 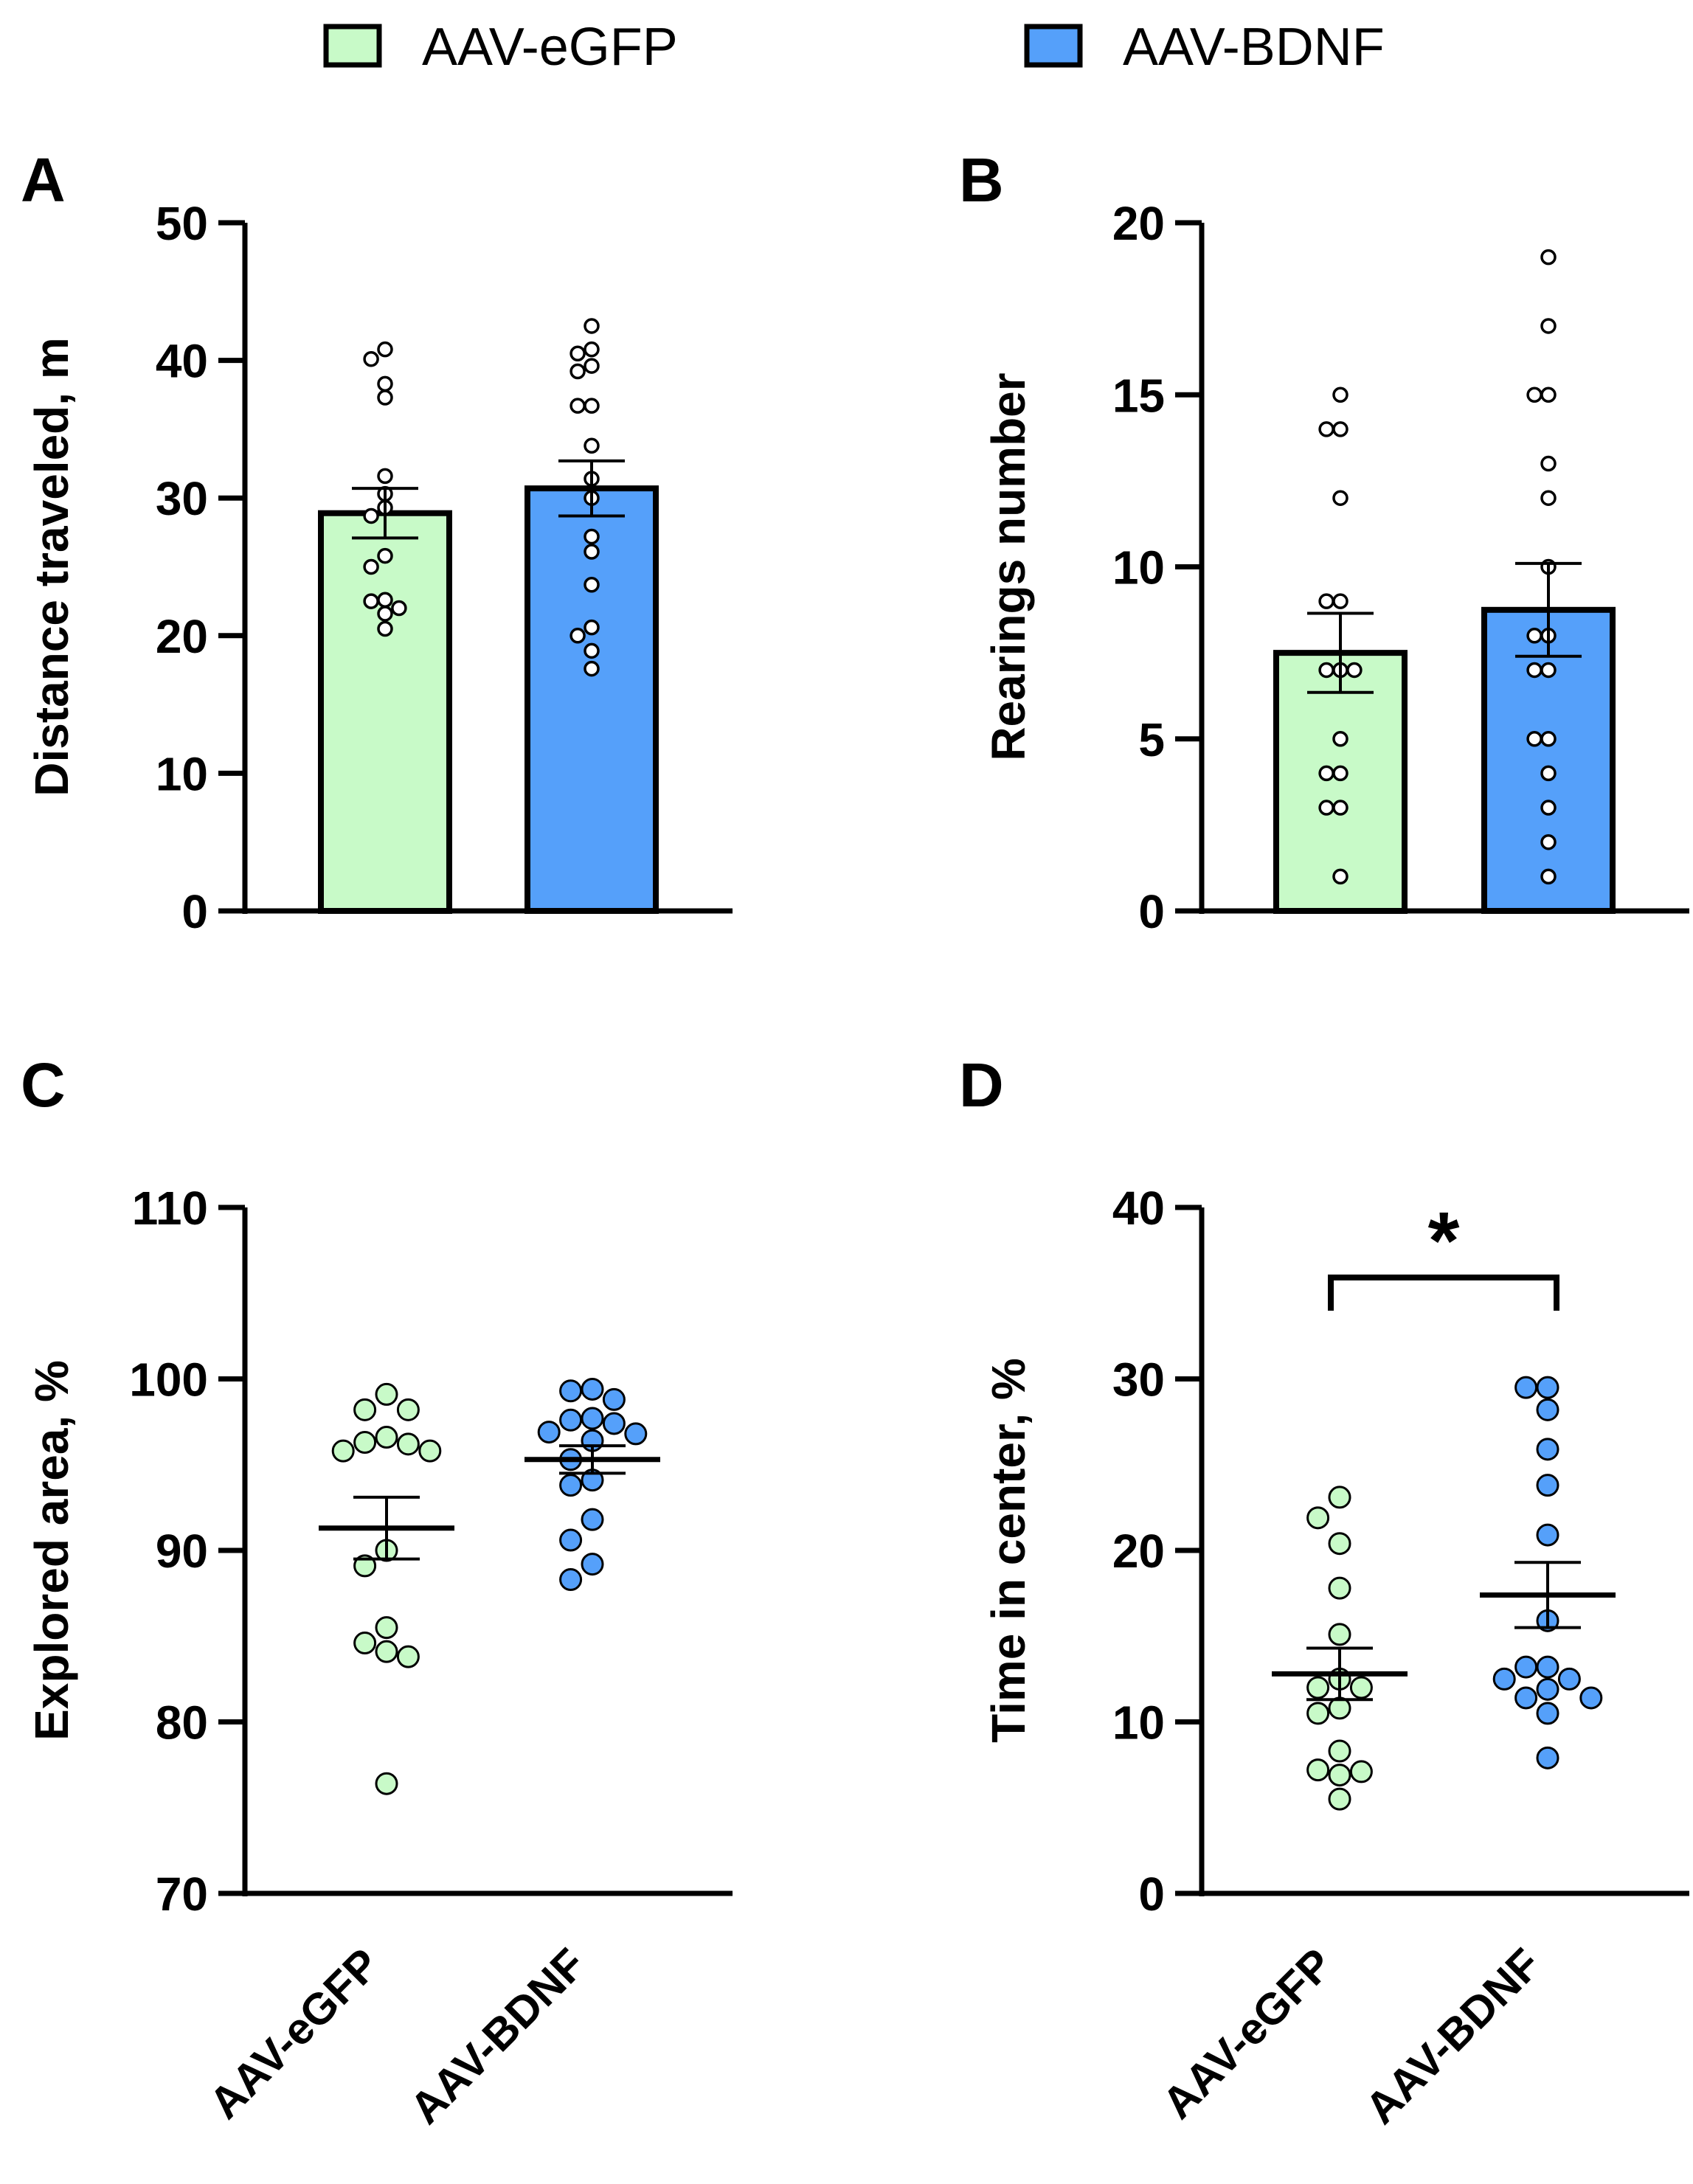 What do you see at coordinates (1138, 1380) in the screenshot?
I see `y-tick-label: 30` at bounding box center [1138, 1380].